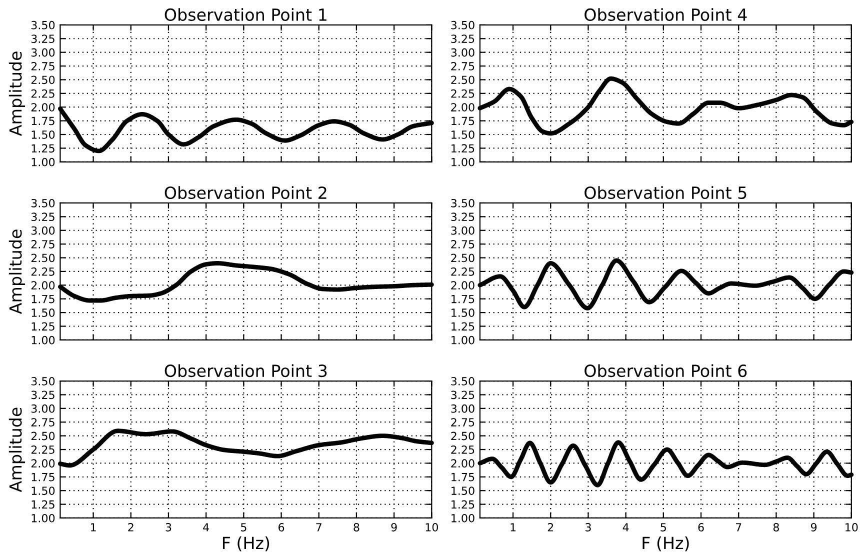 The width and height of the screenshot is (860, 554). What do you see at coordinates (245, 14) in the screenshot?
I see `chart-title: Observation Point 1` at bounding box center [245, 14].